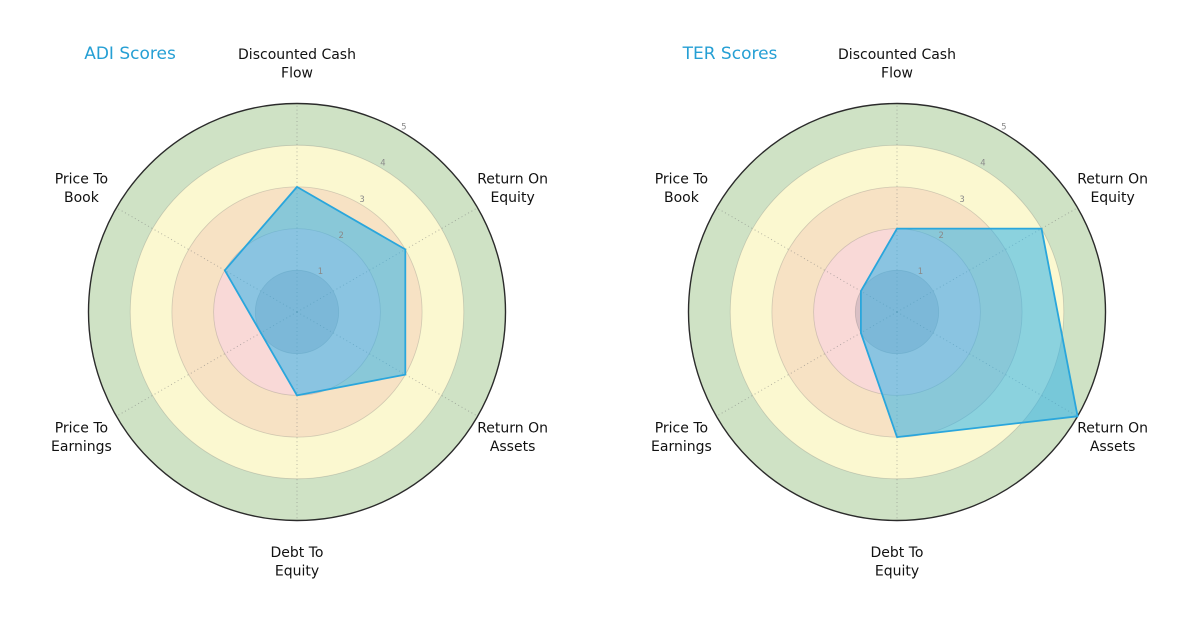 Image resolution: width=1200 pixels, height=625 pixels. Describe the element at coordinates (130, 54) in the screenshot. I see `chart-title: ADI Scores` at that location.